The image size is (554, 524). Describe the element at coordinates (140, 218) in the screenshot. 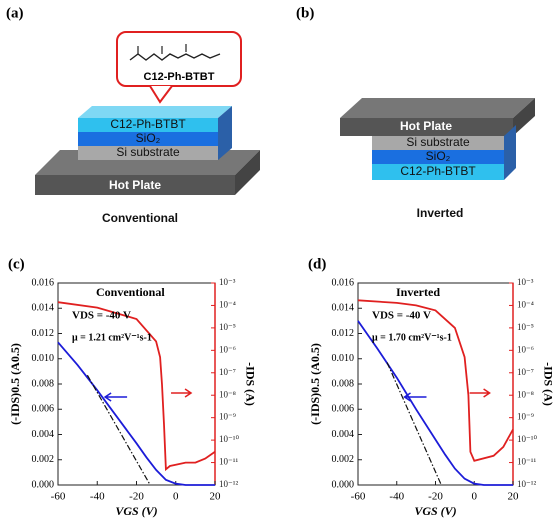

I see `caption: Conventional` at that location.